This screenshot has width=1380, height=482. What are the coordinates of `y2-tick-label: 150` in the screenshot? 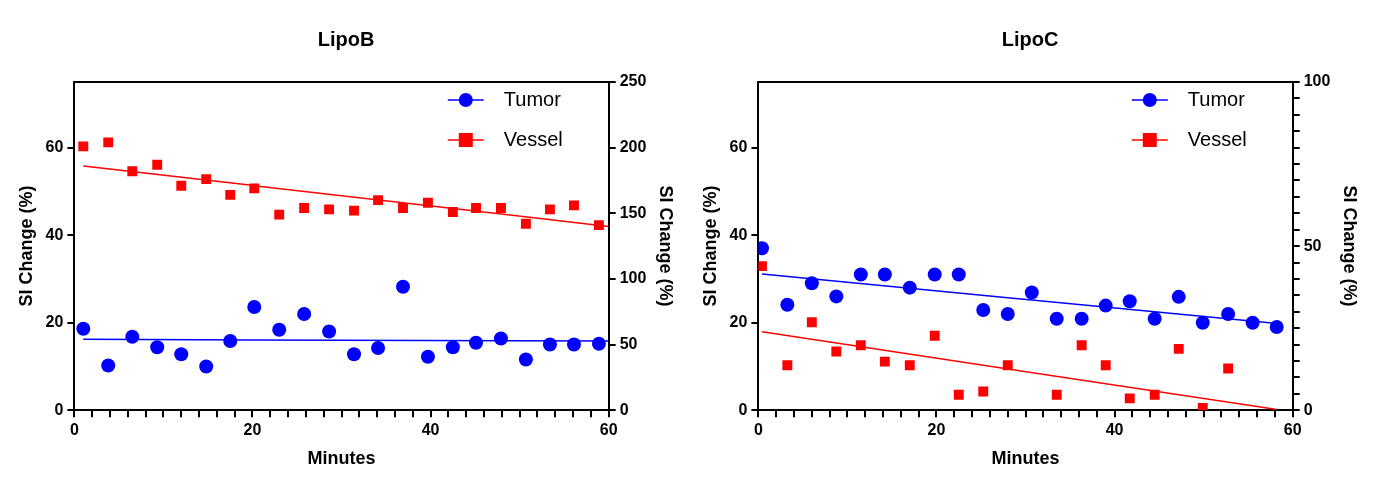 It's located at (633, 212).